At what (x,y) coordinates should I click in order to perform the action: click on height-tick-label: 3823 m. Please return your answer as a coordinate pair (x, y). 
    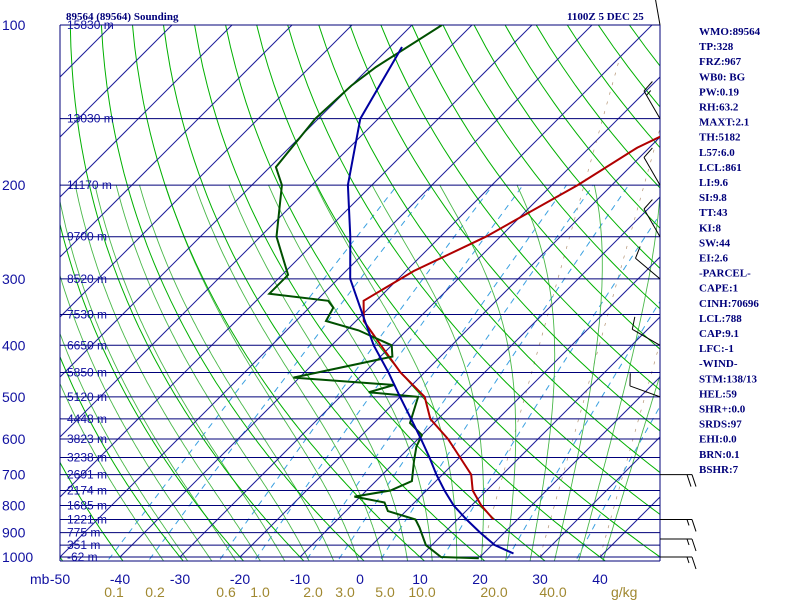
    Looking at the image, I should click on (87, 439).